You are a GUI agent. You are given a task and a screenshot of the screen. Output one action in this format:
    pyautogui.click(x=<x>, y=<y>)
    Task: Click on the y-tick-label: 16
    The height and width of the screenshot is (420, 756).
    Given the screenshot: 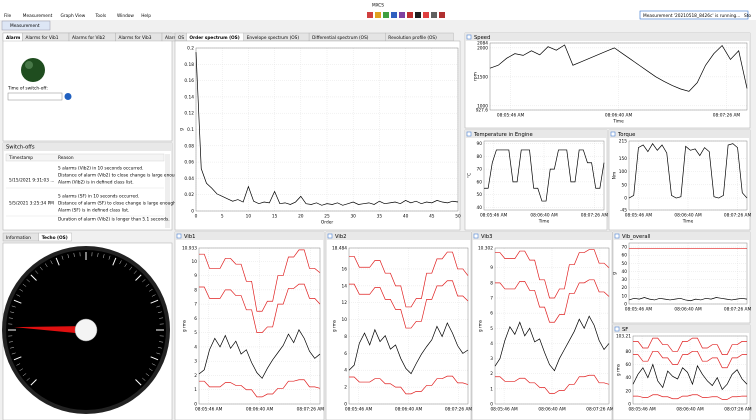 What is the action you would take?
    pyautogui.click(x=345, y=269)
    